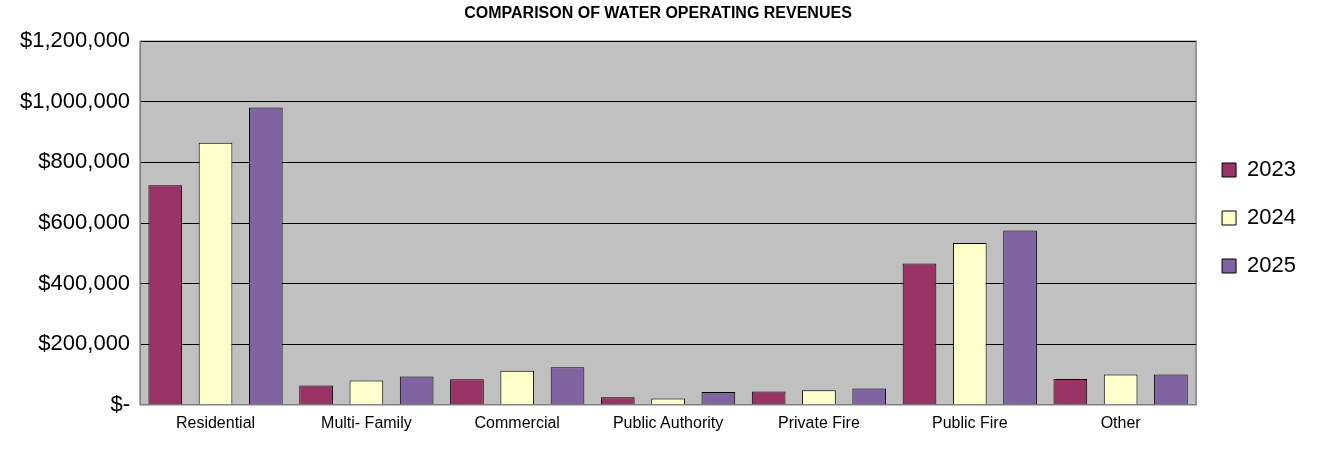 Image resolution: width=1321 pixels, height=476 pixels. I want to click on y-tick-label: $800,000, so click(84, 161).